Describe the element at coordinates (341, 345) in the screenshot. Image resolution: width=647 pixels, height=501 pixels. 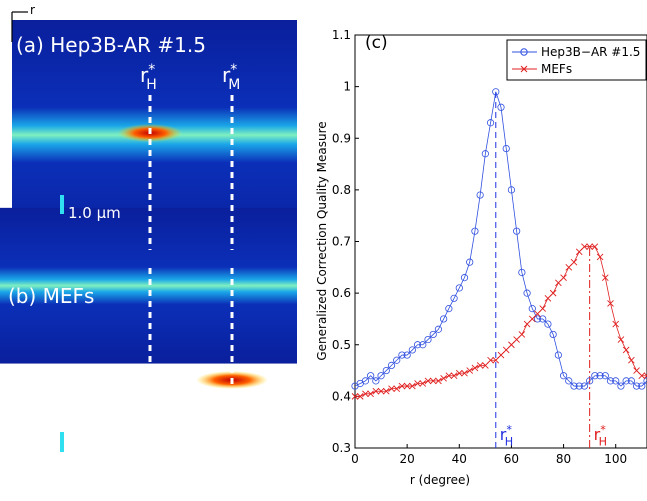
I see `y-tick-label: 0.5` at that location.